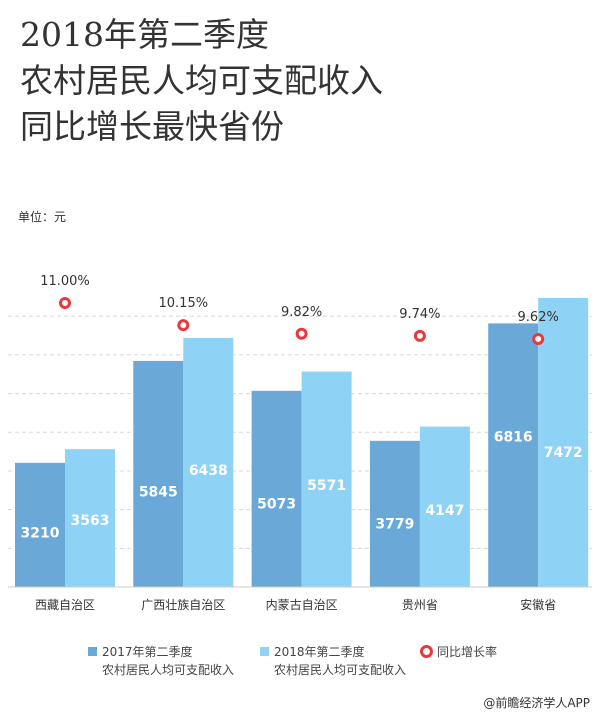 This screenshot has width=600, height=714. I want to click on legend-label: 2017年第二季度, so click(147, 652).